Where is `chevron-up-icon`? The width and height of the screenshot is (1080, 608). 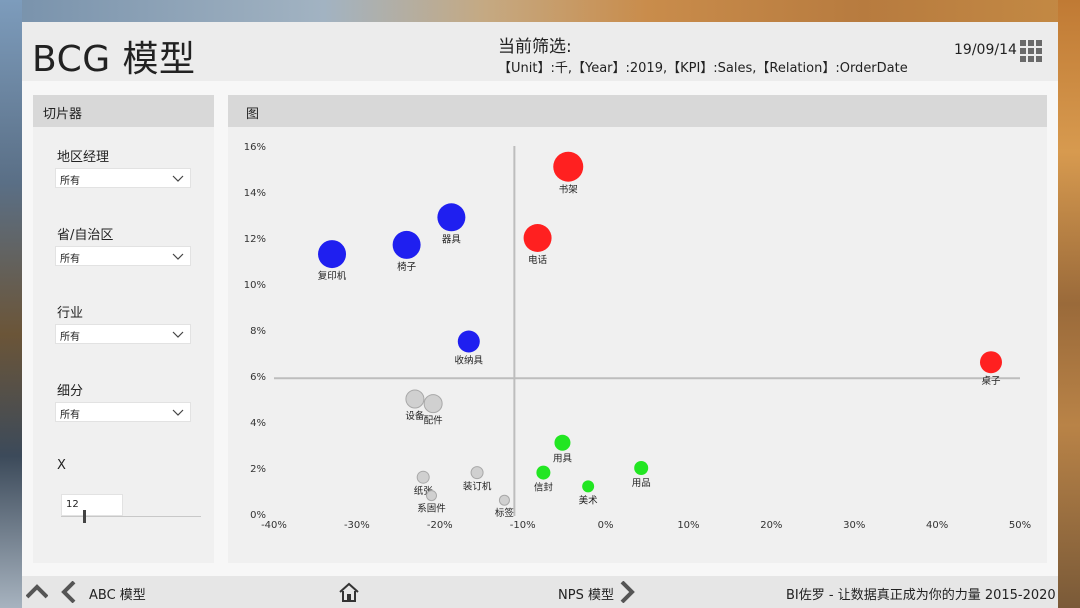
chevron-up-icon is located at coordinates (37, 591).